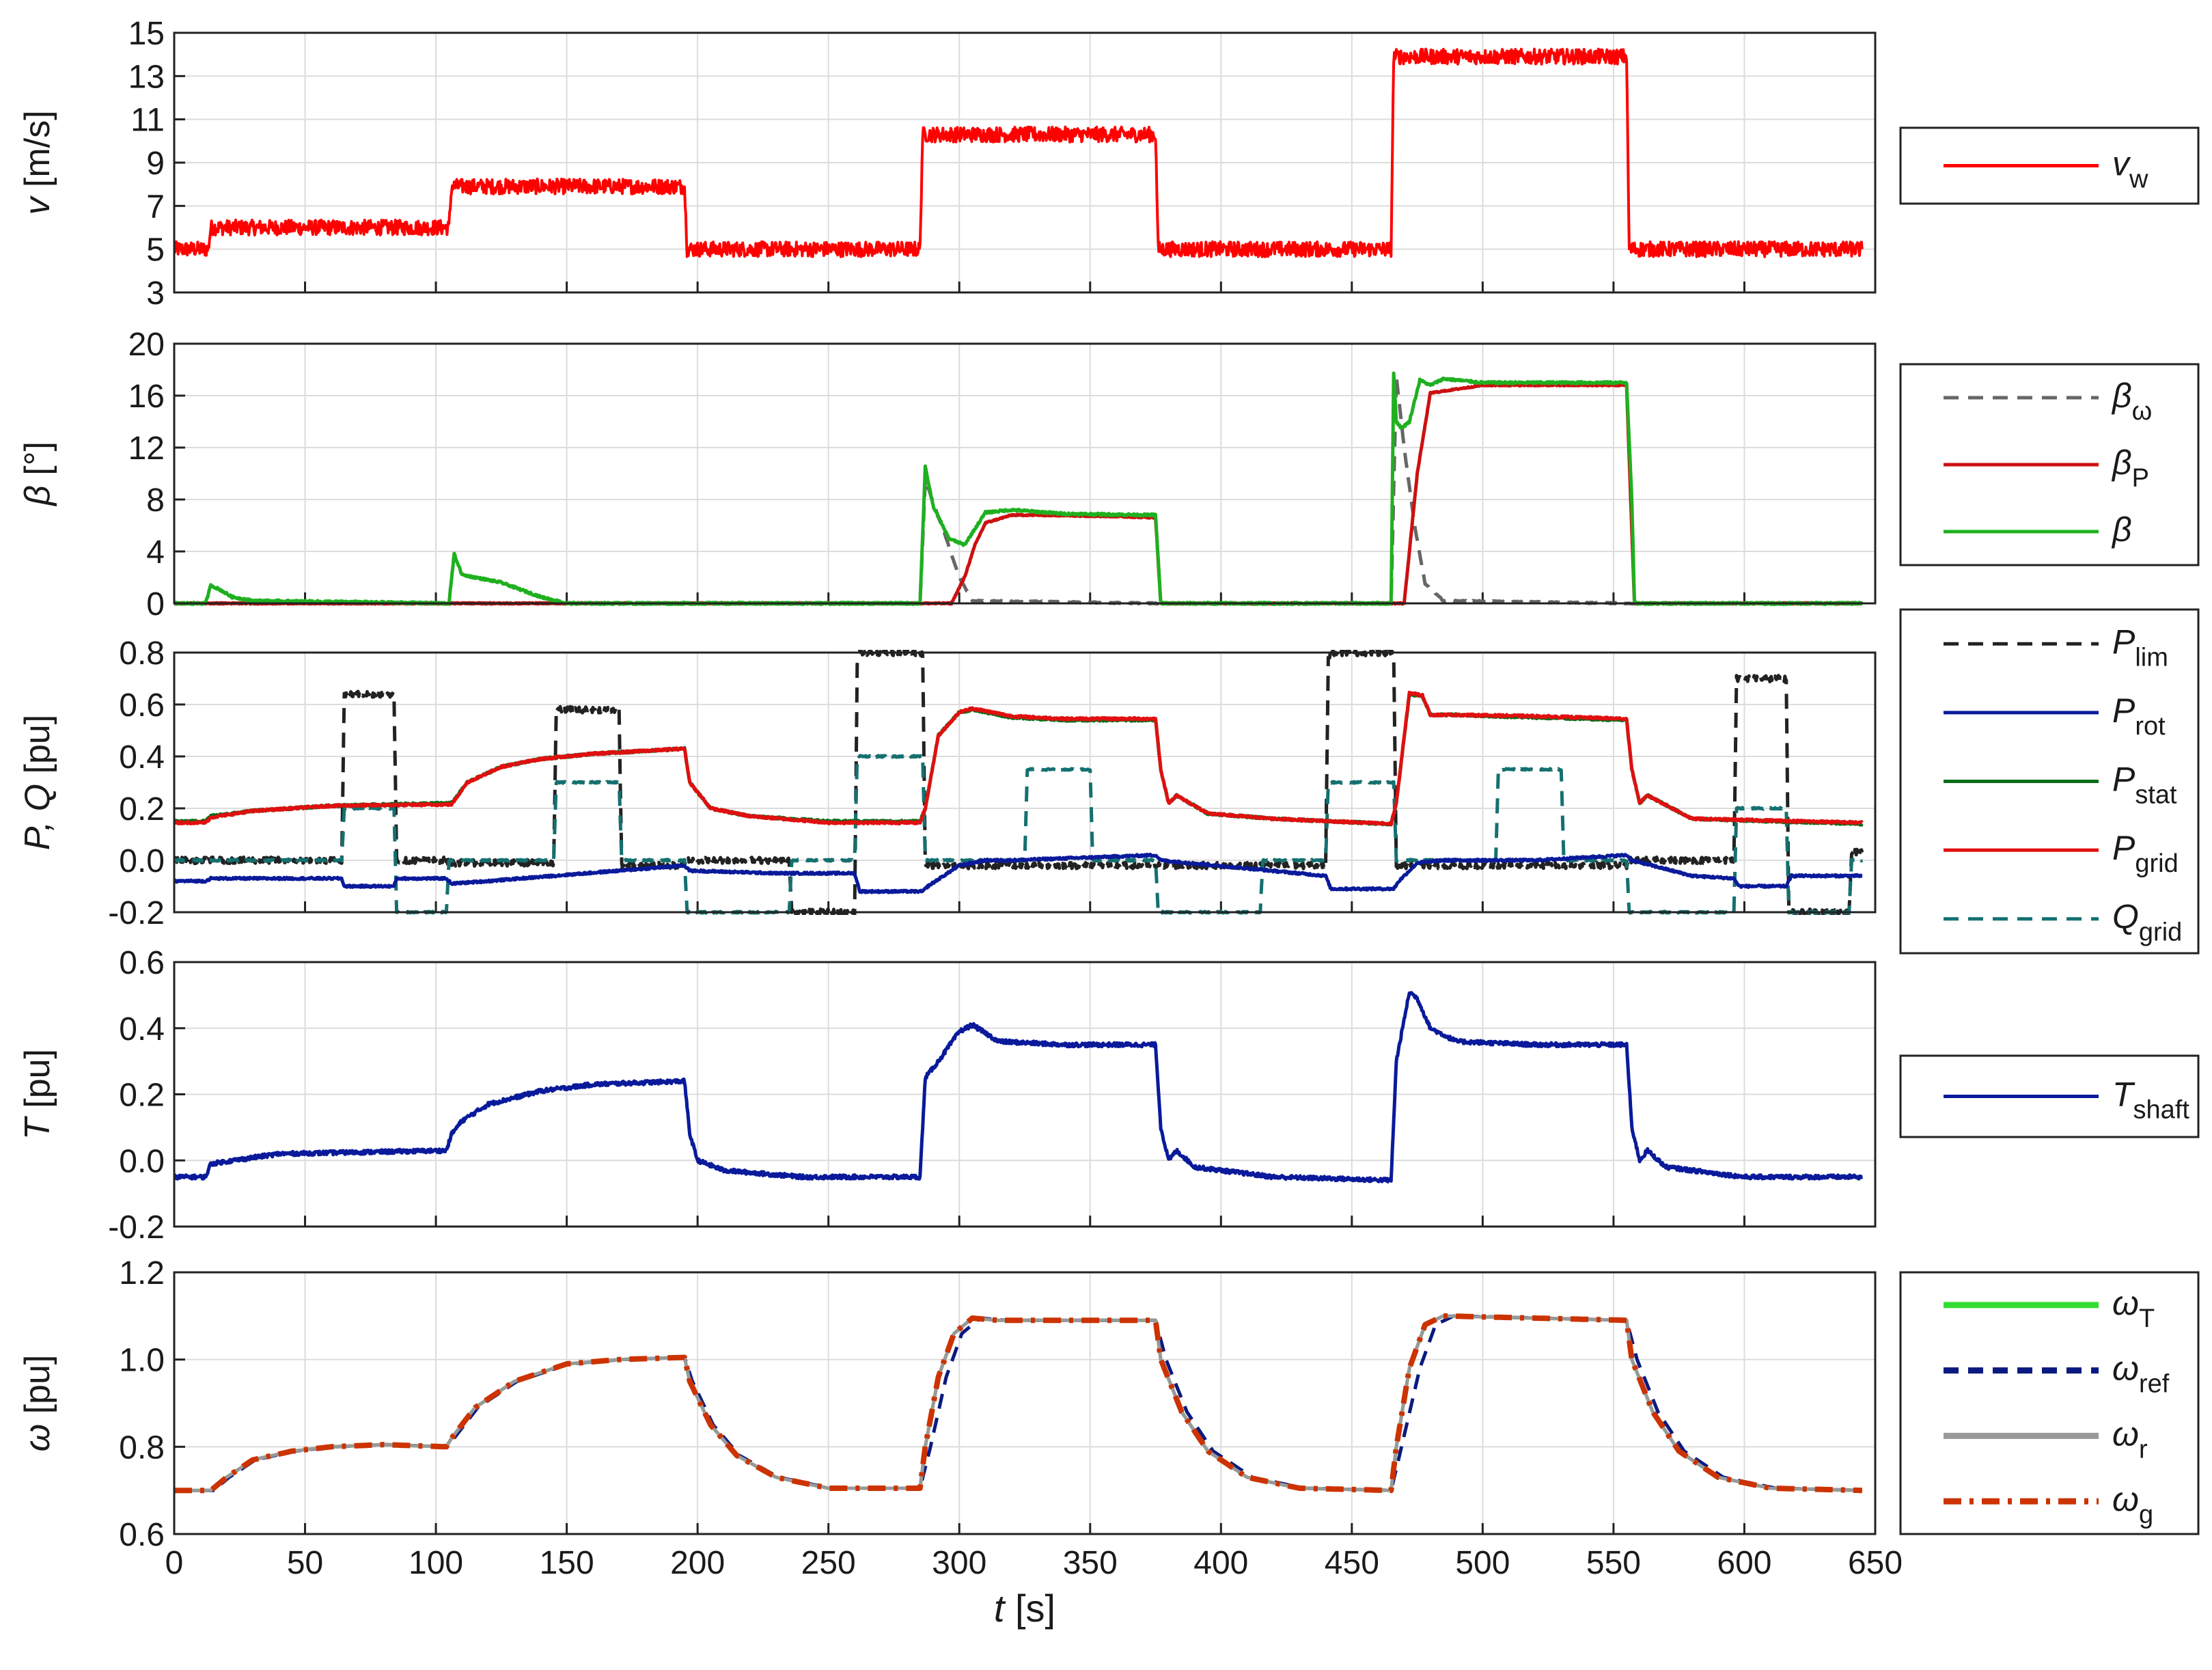 The image size is (2212, 1670). What do you see at coordinates (567, 1563) in the screenshot?
I see `x-tick-label: 150` at bounding box center [567, 1563].